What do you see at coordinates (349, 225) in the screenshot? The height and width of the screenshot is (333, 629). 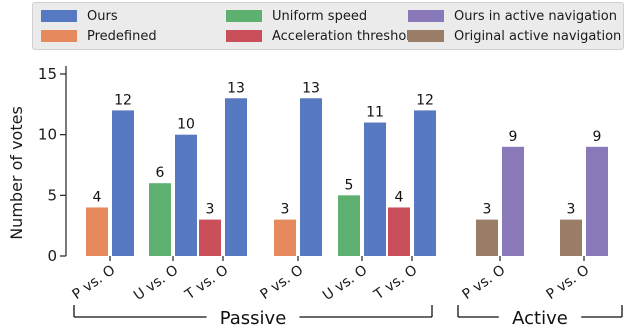 I see `bar-passive-5-baseline` at bounding box center [349, 225].